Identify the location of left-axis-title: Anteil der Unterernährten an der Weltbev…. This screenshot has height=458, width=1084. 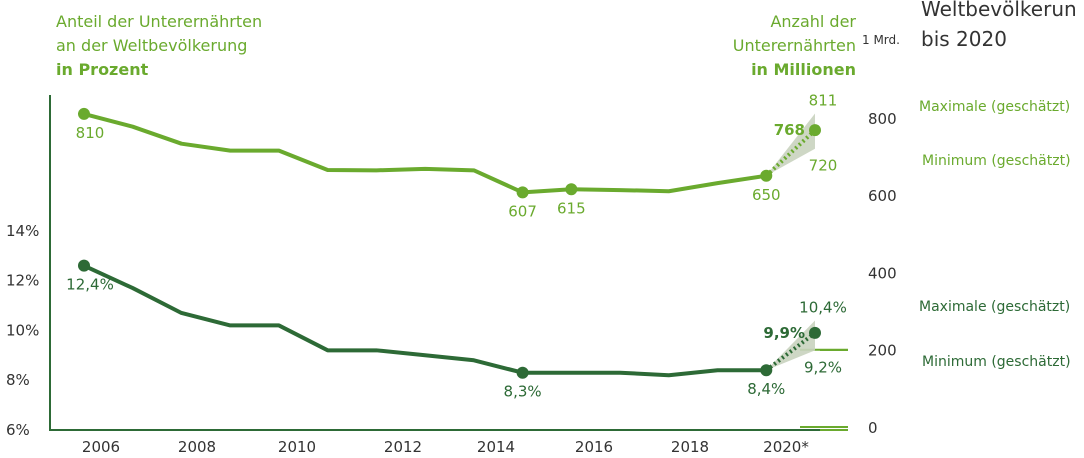
(159, 46).